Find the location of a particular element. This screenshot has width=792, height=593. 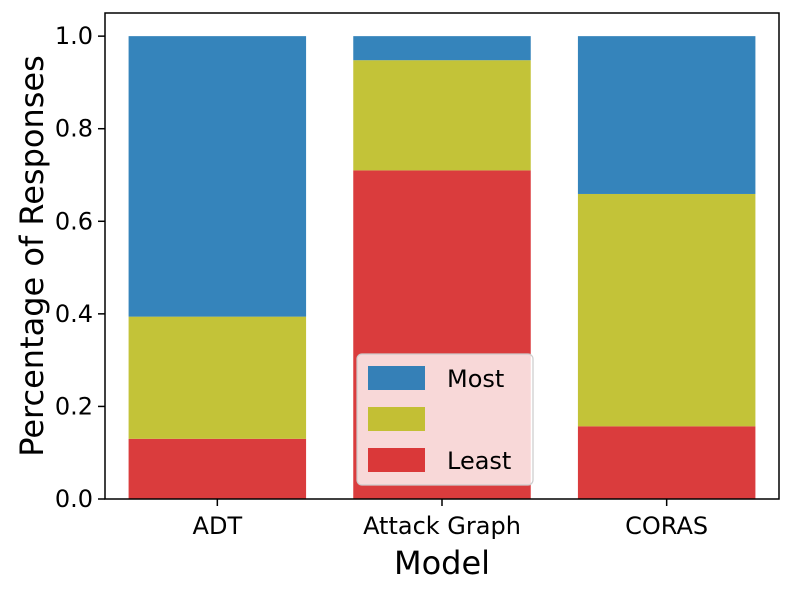

legend-swatch-middle is located at coordinates (396, 419).